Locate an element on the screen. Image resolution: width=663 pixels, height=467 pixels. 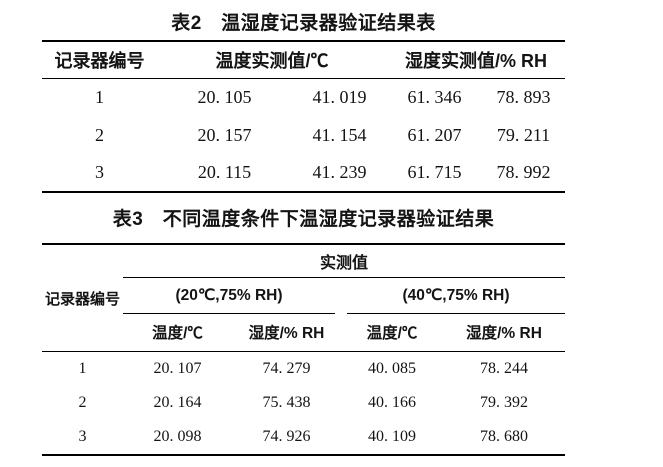
table3-header-recorder-id: 记录器编号 is located at coordinates (82, 298).